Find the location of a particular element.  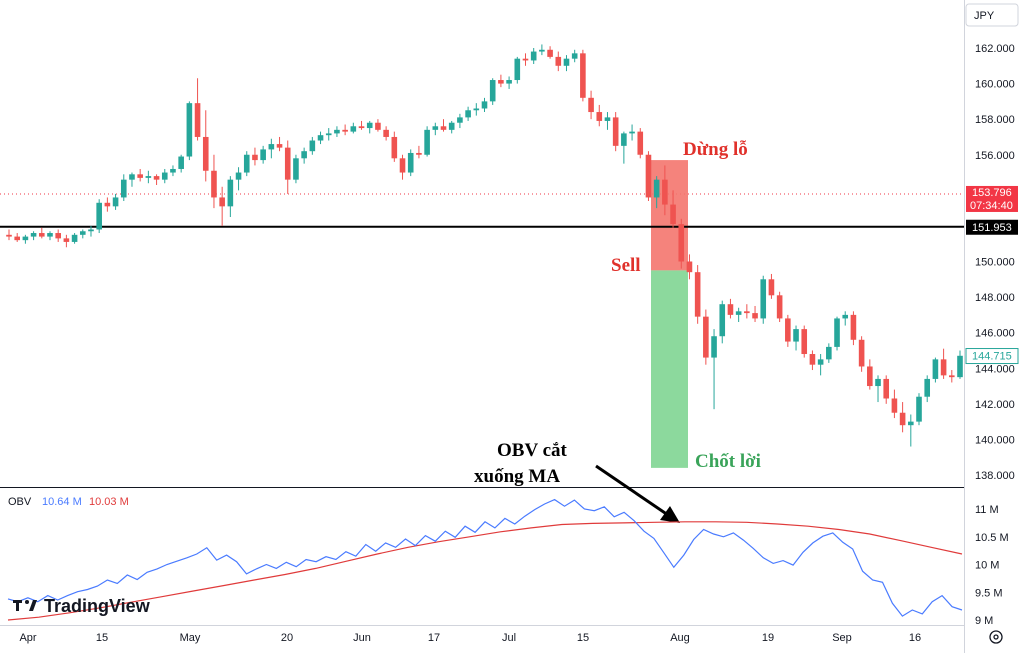

currency-label: JPY is located at coordinates (984, 16).